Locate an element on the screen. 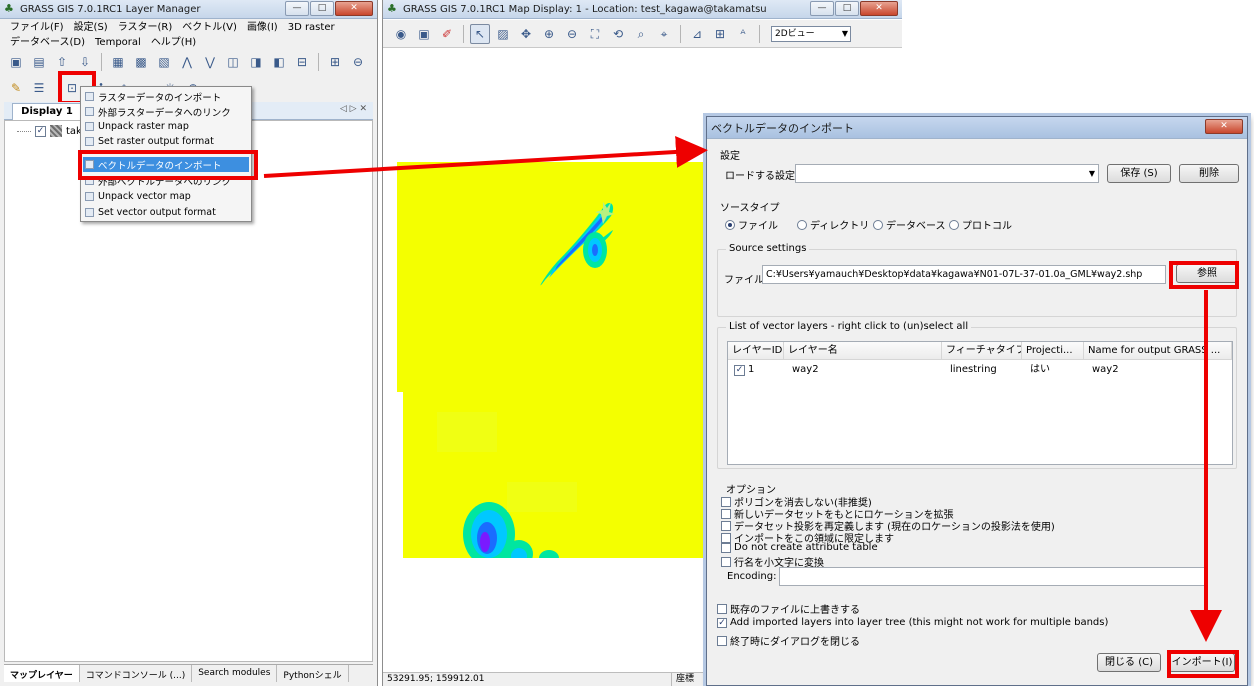  add-overlay-icon: ◫ is located at coordinates (233, 62).